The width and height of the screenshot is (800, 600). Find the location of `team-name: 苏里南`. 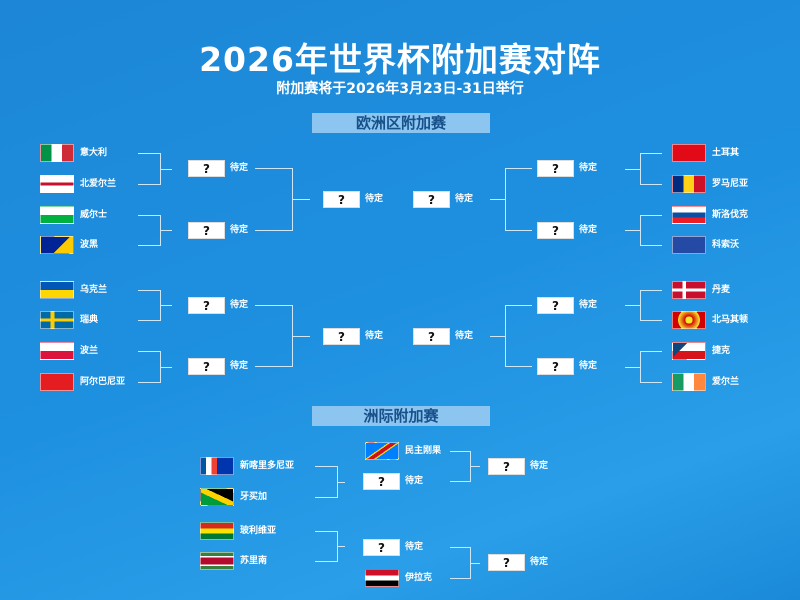

team-name: 苏里南 is located at coordinates (254, 561).